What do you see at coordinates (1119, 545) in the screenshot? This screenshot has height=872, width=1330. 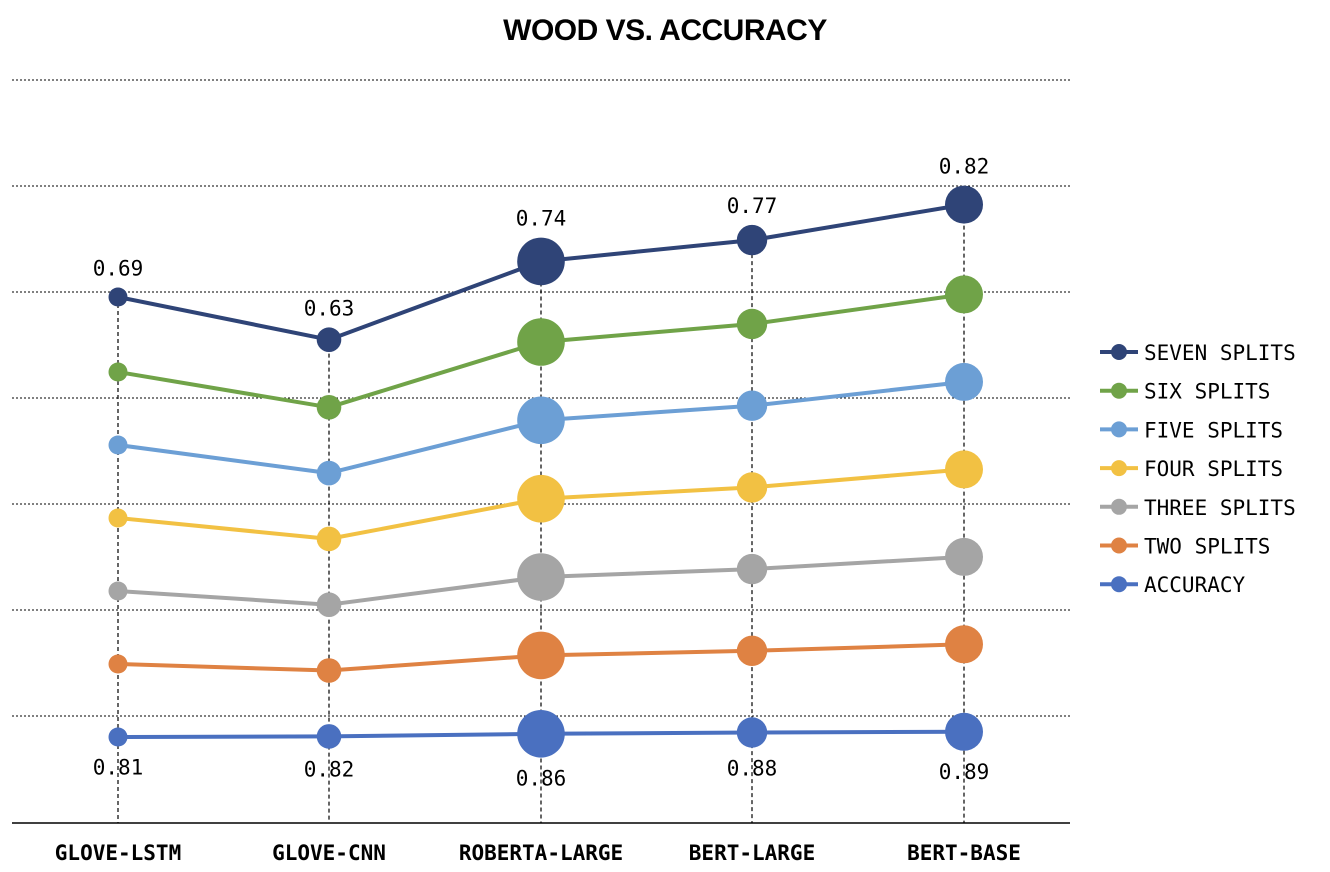 I see `legend-marker-two-splits` at bounding box center [1119, 545].